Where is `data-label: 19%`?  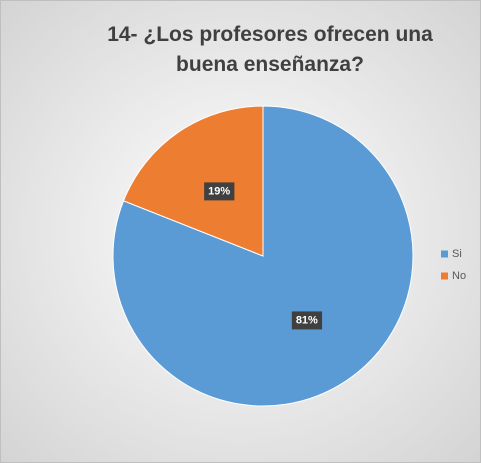 data-label: 19% is located at coordinates (219, 191).